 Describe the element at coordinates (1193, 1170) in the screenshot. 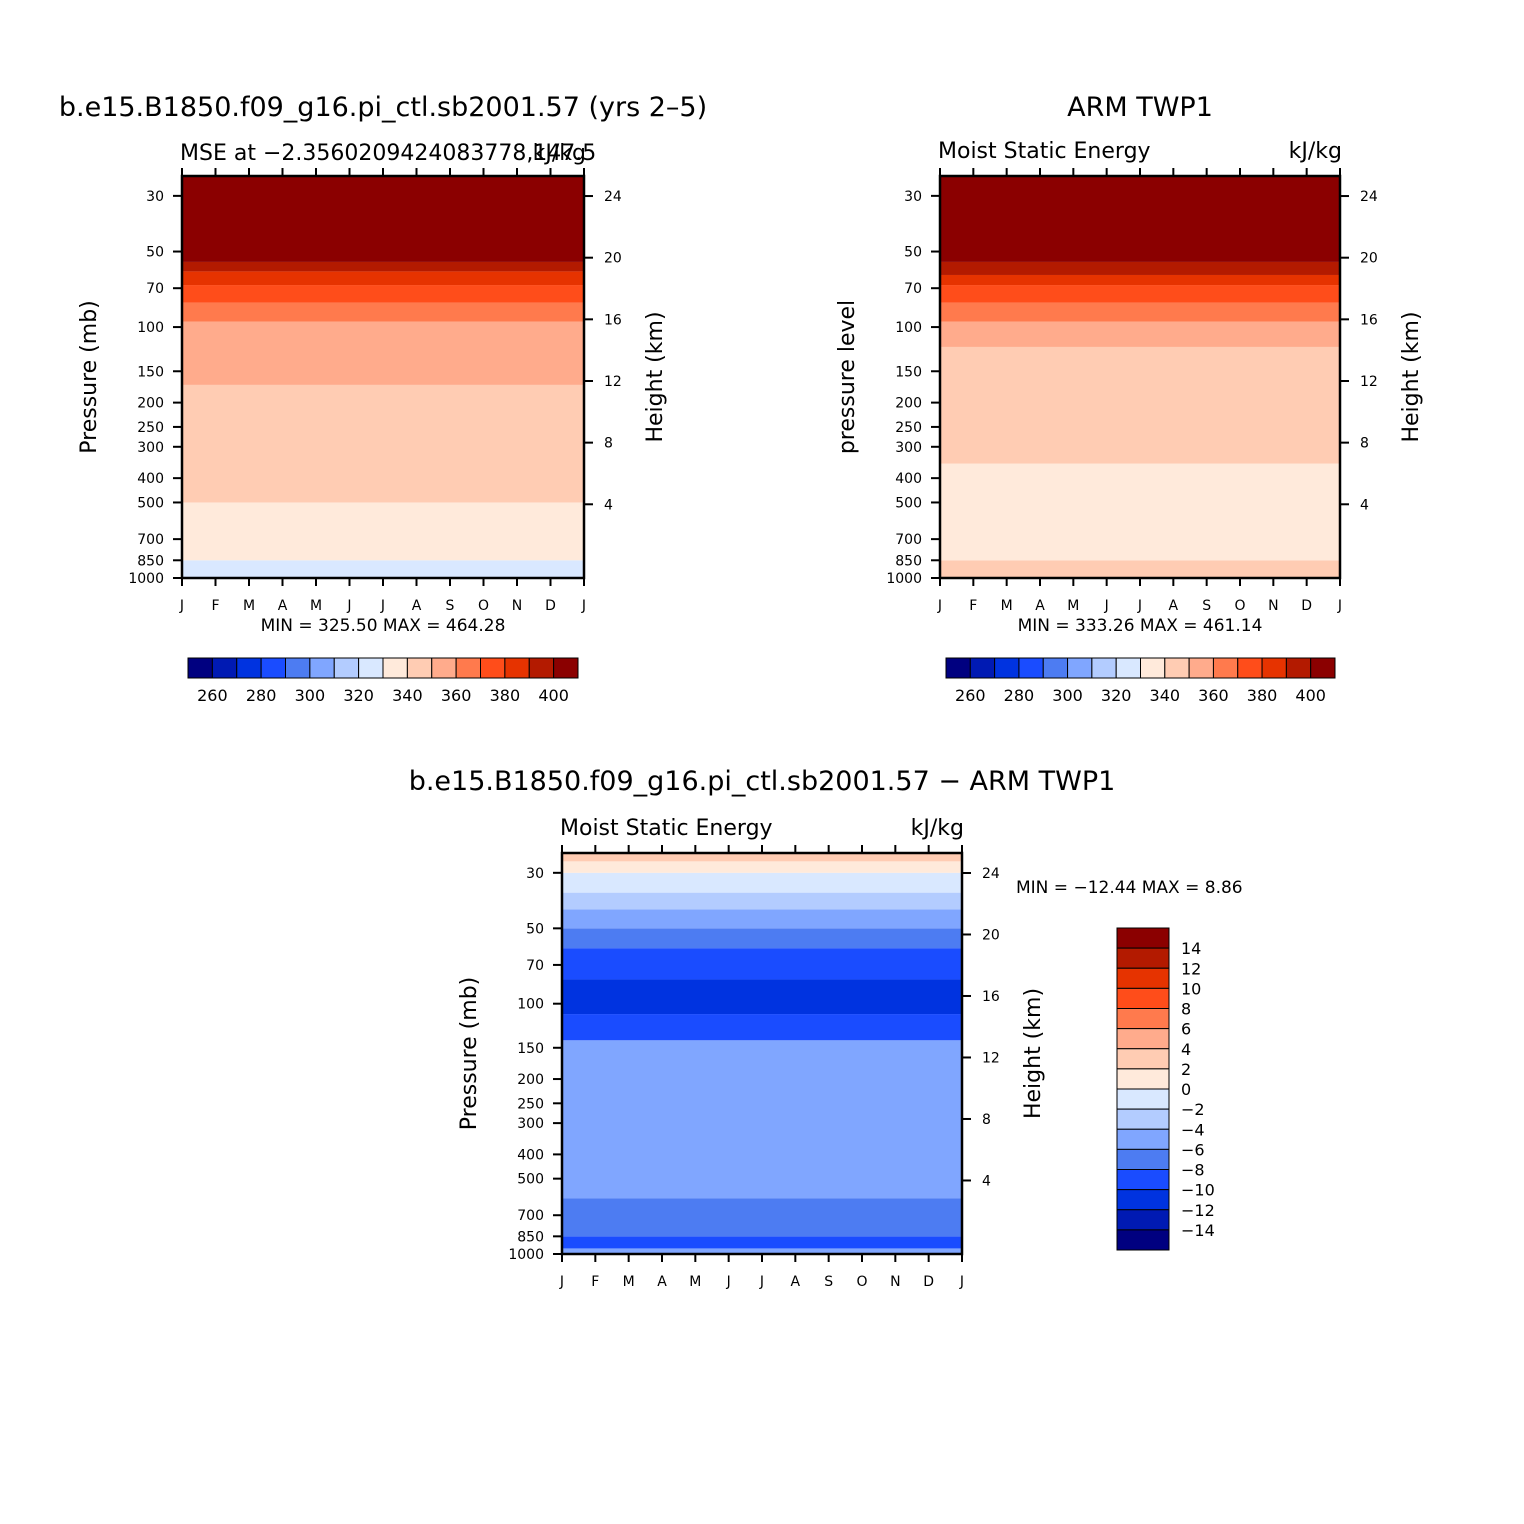

I see `colorbar-label: −8` at that location.